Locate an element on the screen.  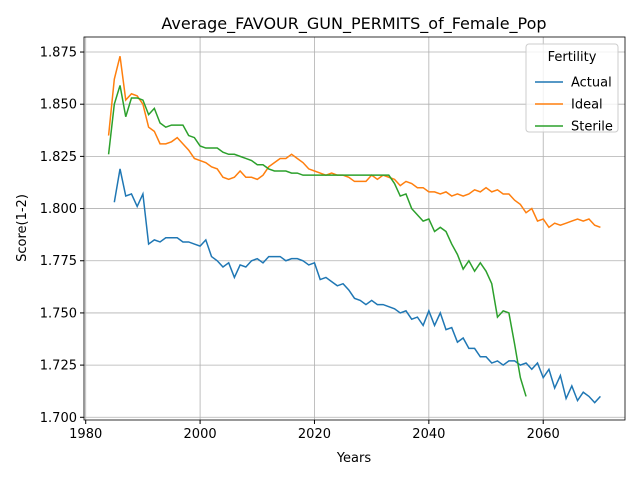
y-tick-label: 1.850 is located at coordinates (58, 105).